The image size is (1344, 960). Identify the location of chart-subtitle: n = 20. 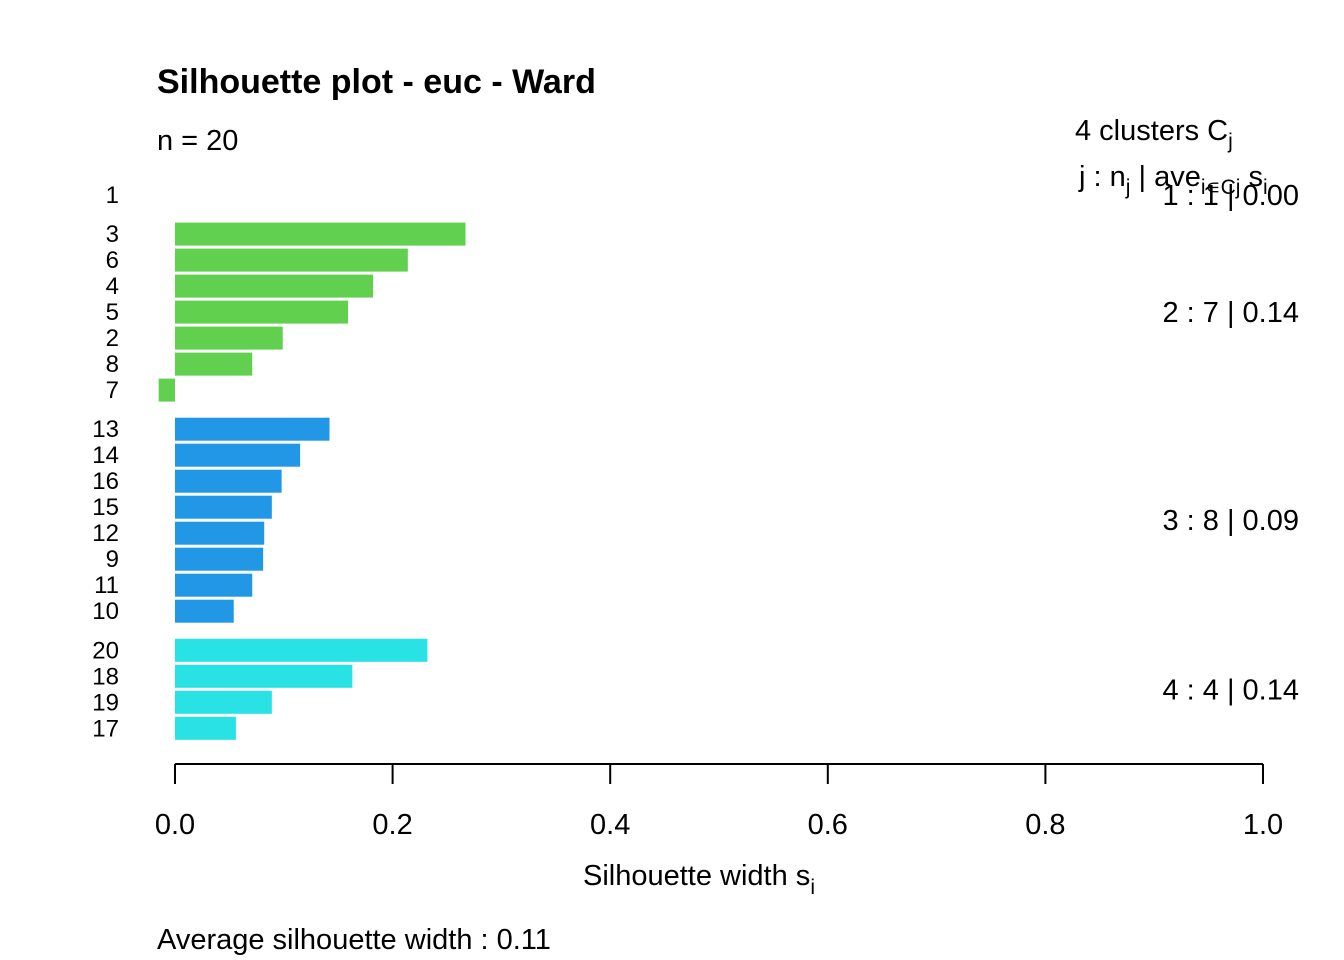
(197, 141).